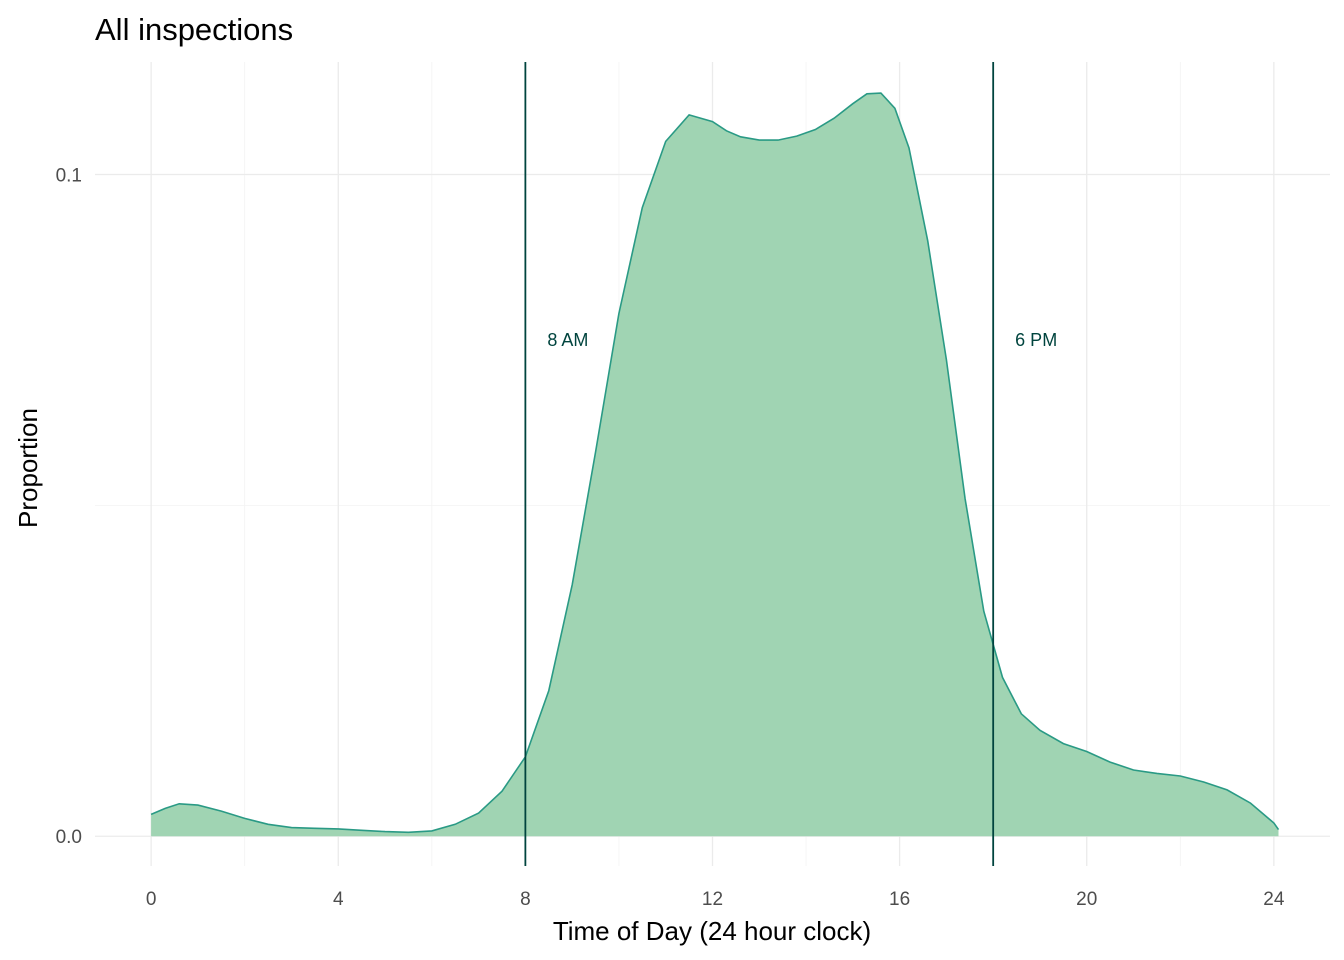 Image resolution: width=1344 pixels, height=960 pixels. Describe the element at coordinates (712, 899) in the screenshot. I see `x-tick-label: 12` at that location.